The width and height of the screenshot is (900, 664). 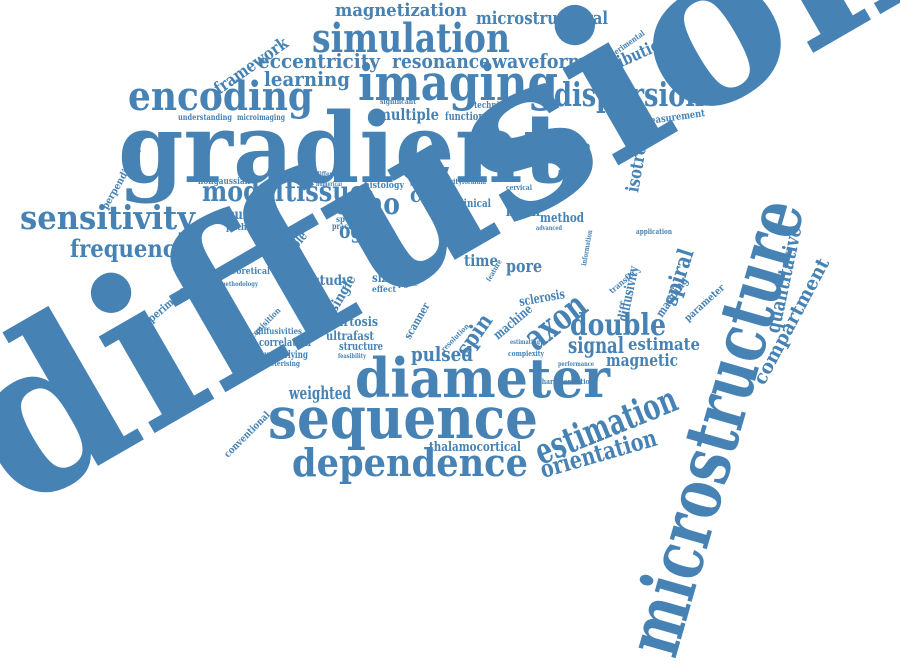 What do you see at coordinates (348, 226) in the screenshot?
I see `word-practical: practical` at bounding box center [348, 226].